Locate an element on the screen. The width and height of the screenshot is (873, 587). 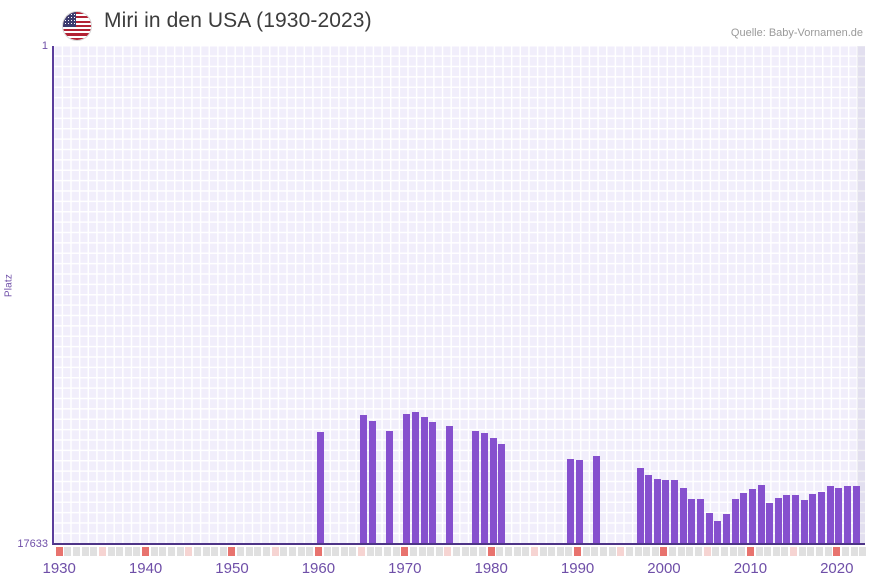
y-axis-tick-bottom: 17633 is located at coordinates (32, 544).